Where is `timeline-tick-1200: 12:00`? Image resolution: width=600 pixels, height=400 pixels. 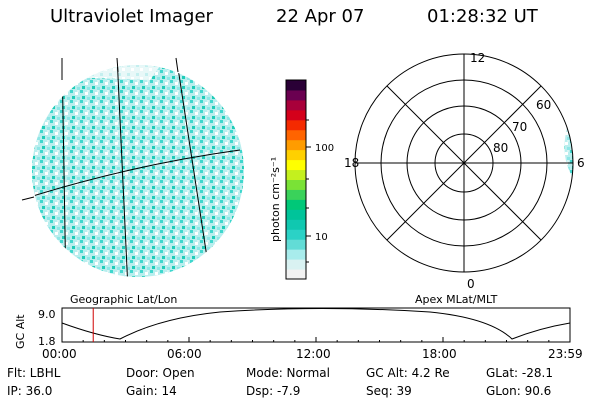 timeline-tick-1200: 12:00 is located at coordinates (313, 354).